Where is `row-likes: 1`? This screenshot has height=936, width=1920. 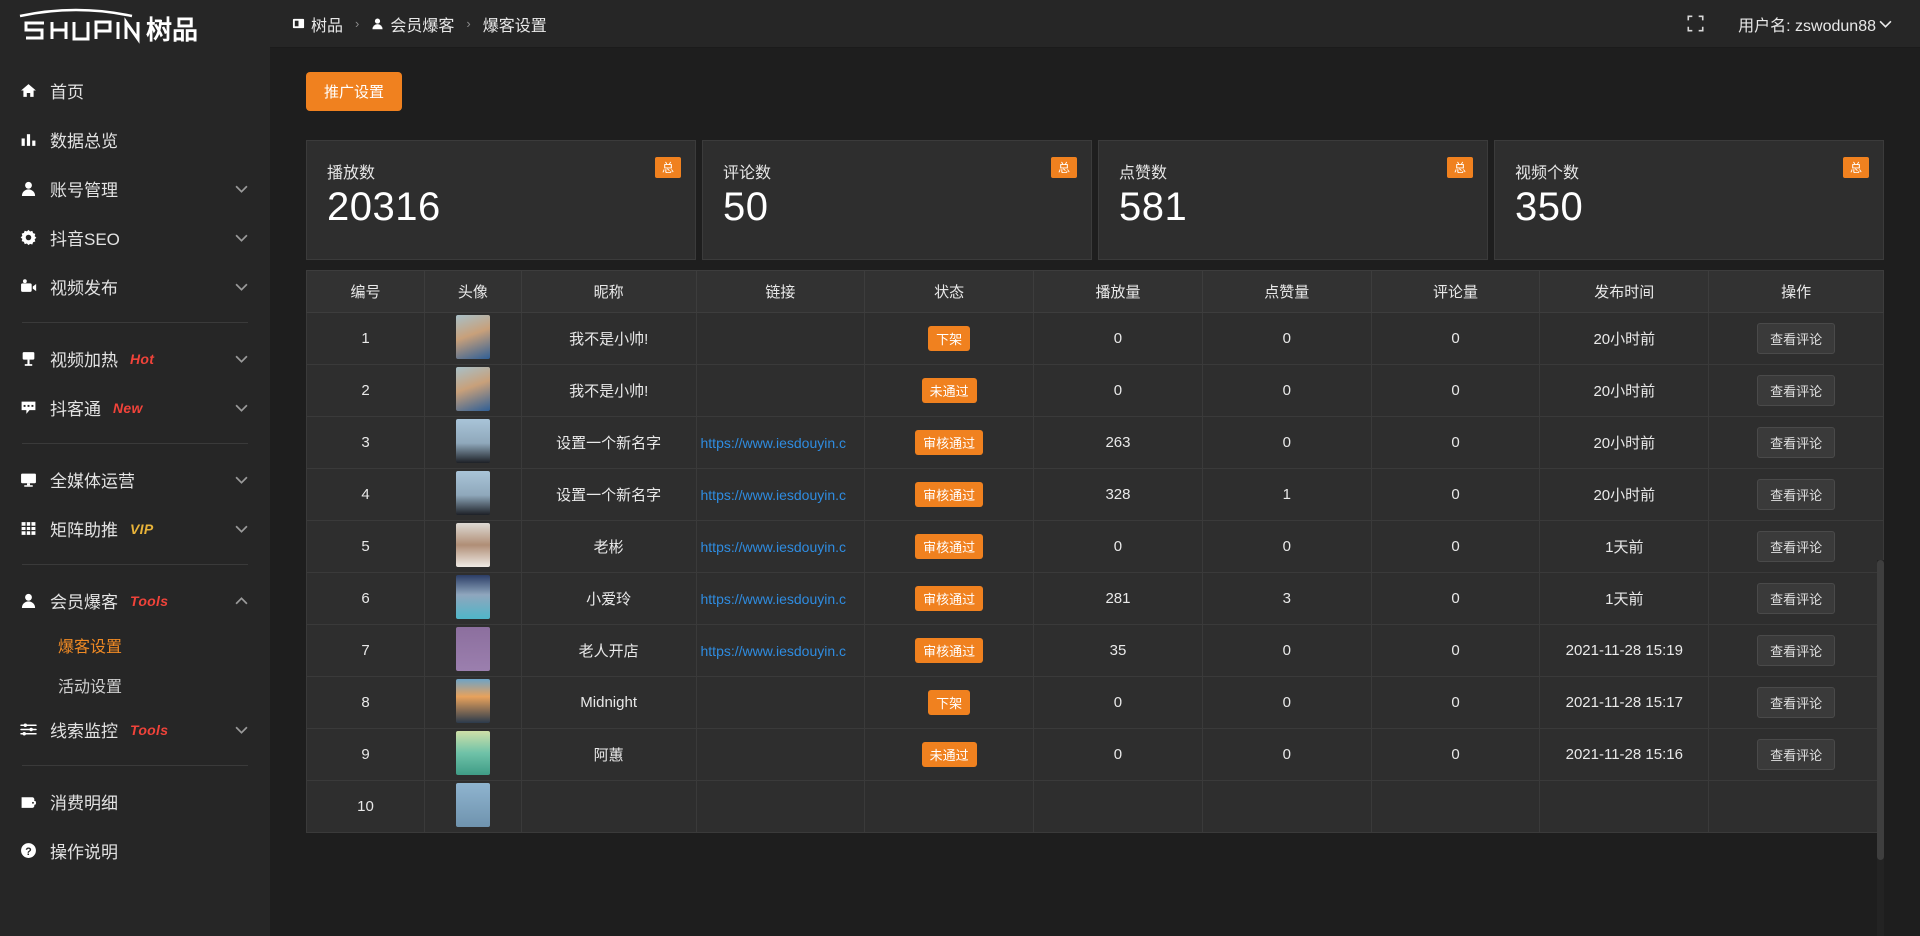 row-likes: 1 is located at coordinates (1286, 494).